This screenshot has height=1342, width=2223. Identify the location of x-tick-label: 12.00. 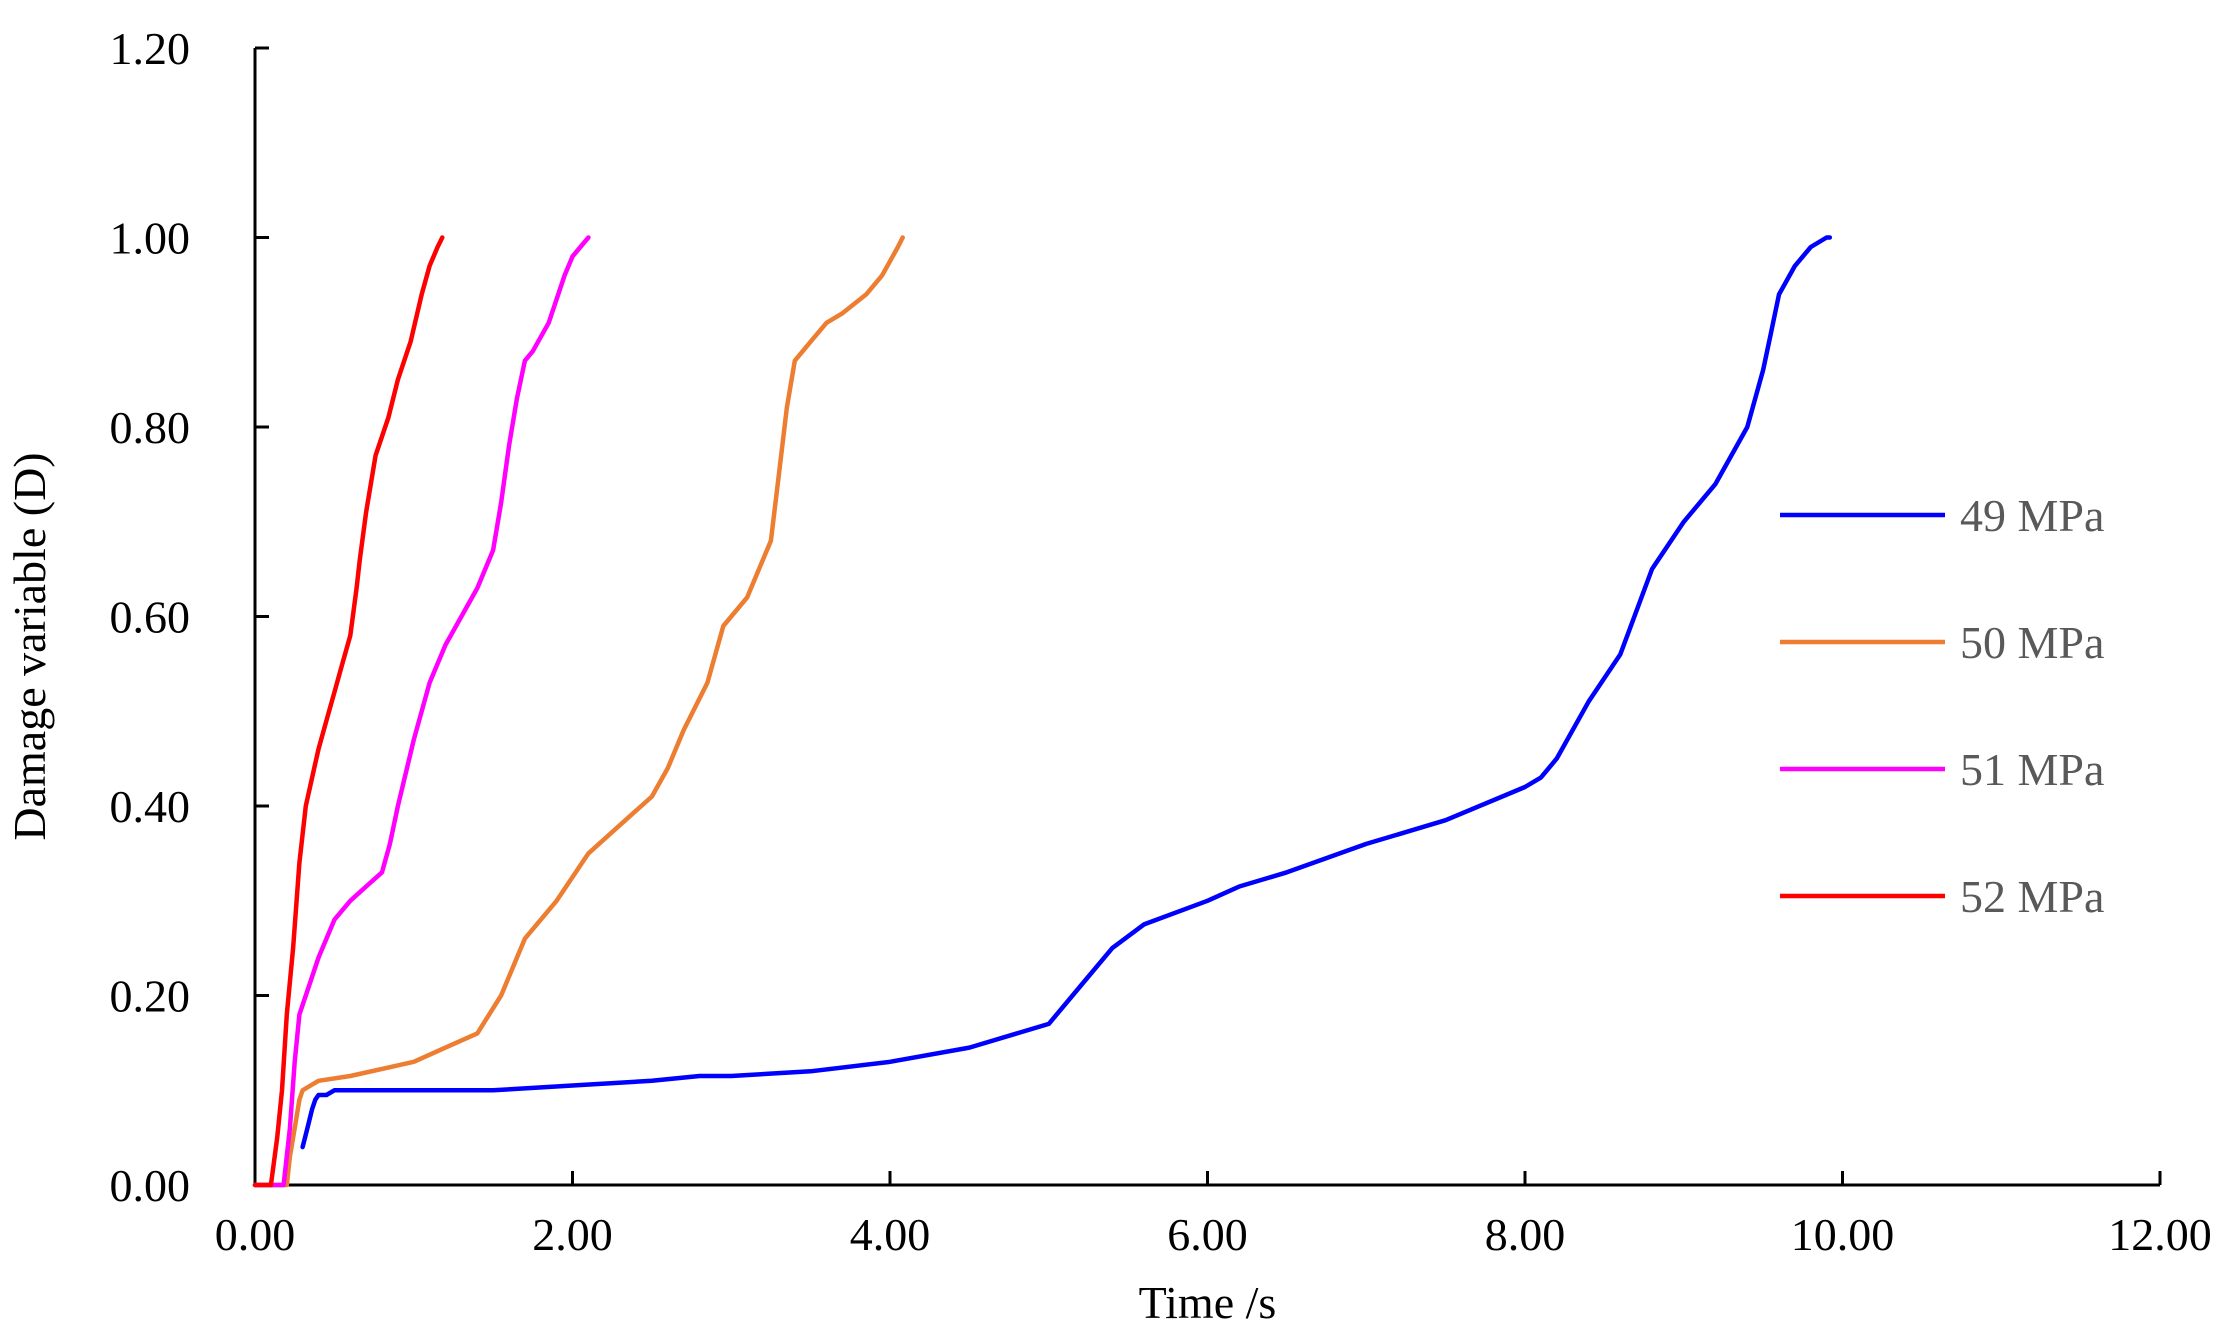
(2160, 1234).